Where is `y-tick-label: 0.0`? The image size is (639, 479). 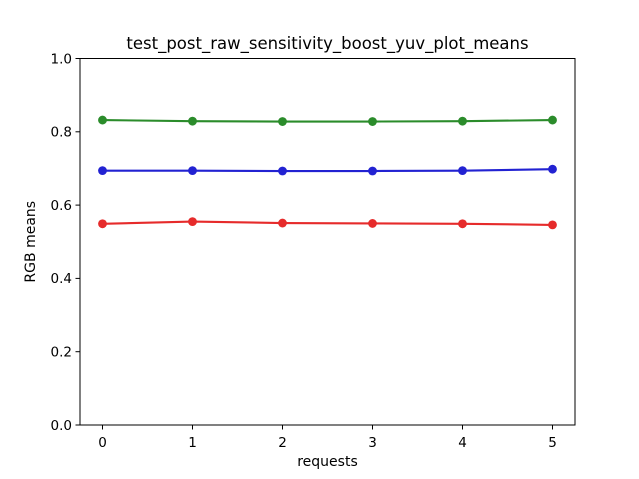 y-tick-label: 0.0 is located at coordinates (61, 426).